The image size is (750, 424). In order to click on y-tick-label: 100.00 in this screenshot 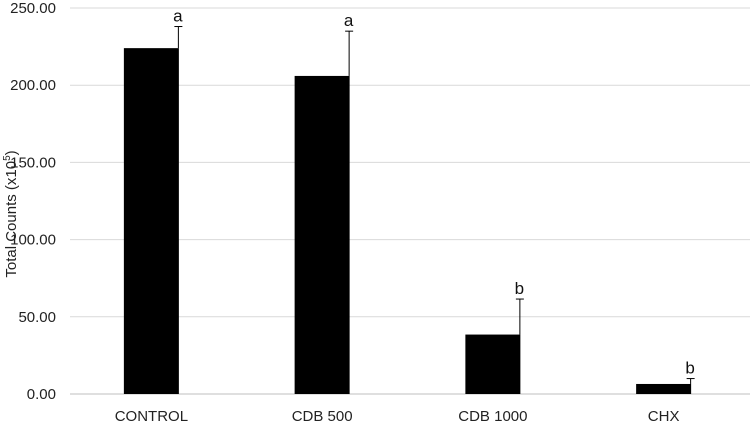, I will do `click(33, 240)`.